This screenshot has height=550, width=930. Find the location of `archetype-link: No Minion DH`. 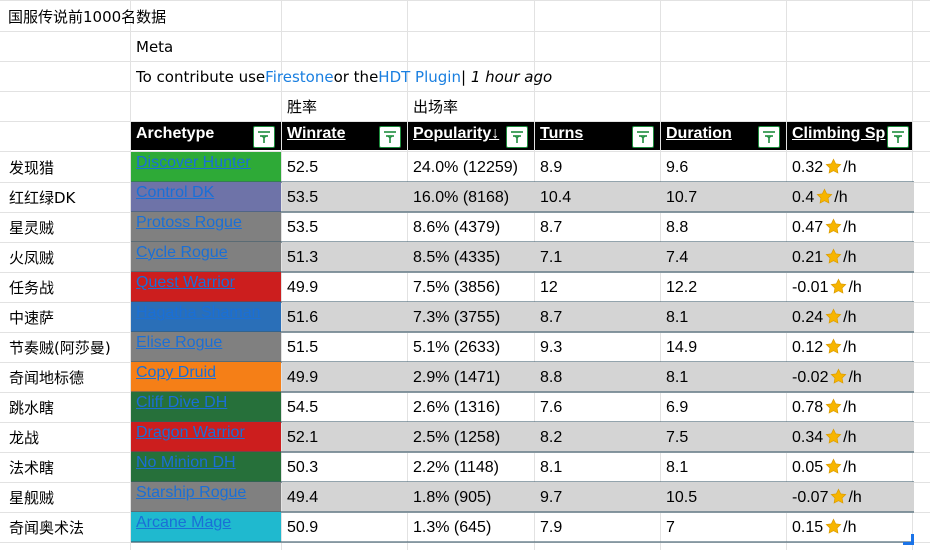

archetype-link: No Minion DH is located at coordinates (186, 462).